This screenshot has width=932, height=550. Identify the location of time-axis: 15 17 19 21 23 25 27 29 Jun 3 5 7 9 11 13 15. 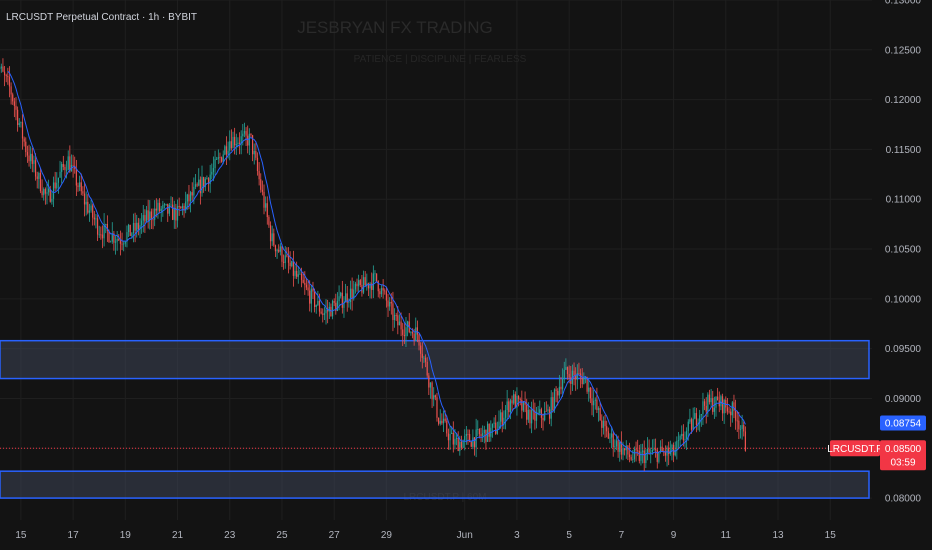
(425, 535).